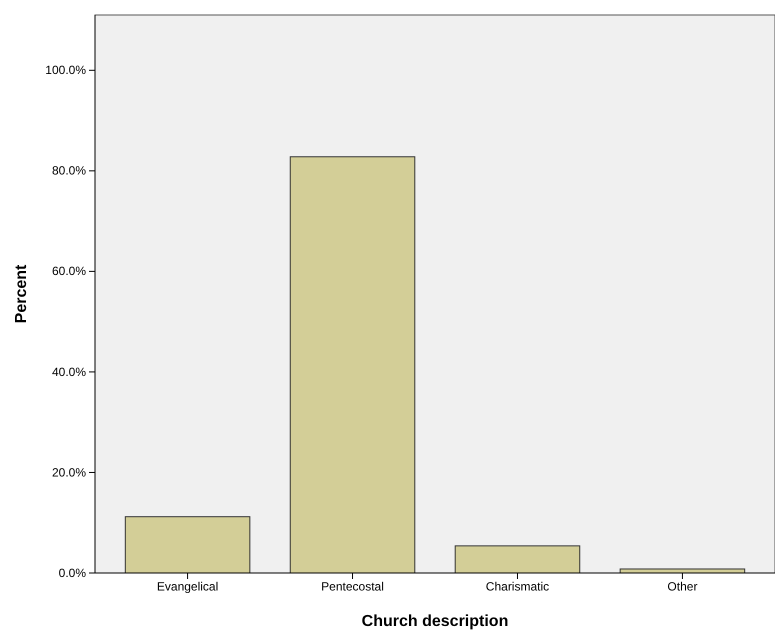 The image size is (775, 633). I want to click on y-tick-label: 40.0%, so click(69, 371).